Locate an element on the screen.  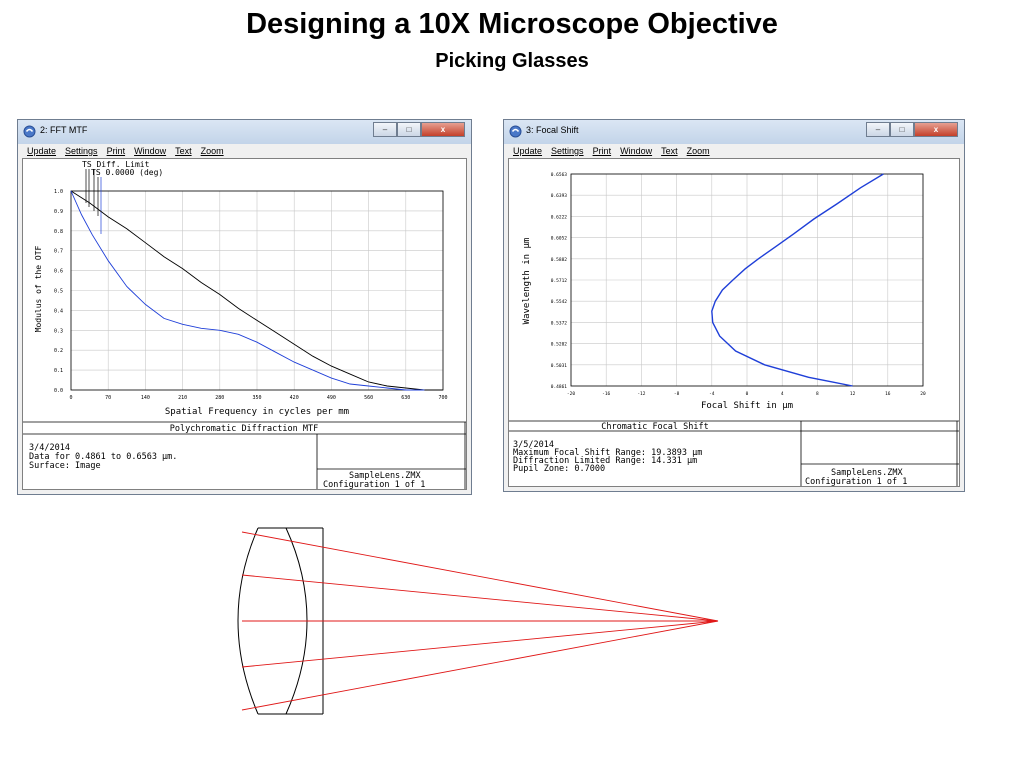
focal-y-tick-label: 0.4861 is located at coordinates (559, 387).